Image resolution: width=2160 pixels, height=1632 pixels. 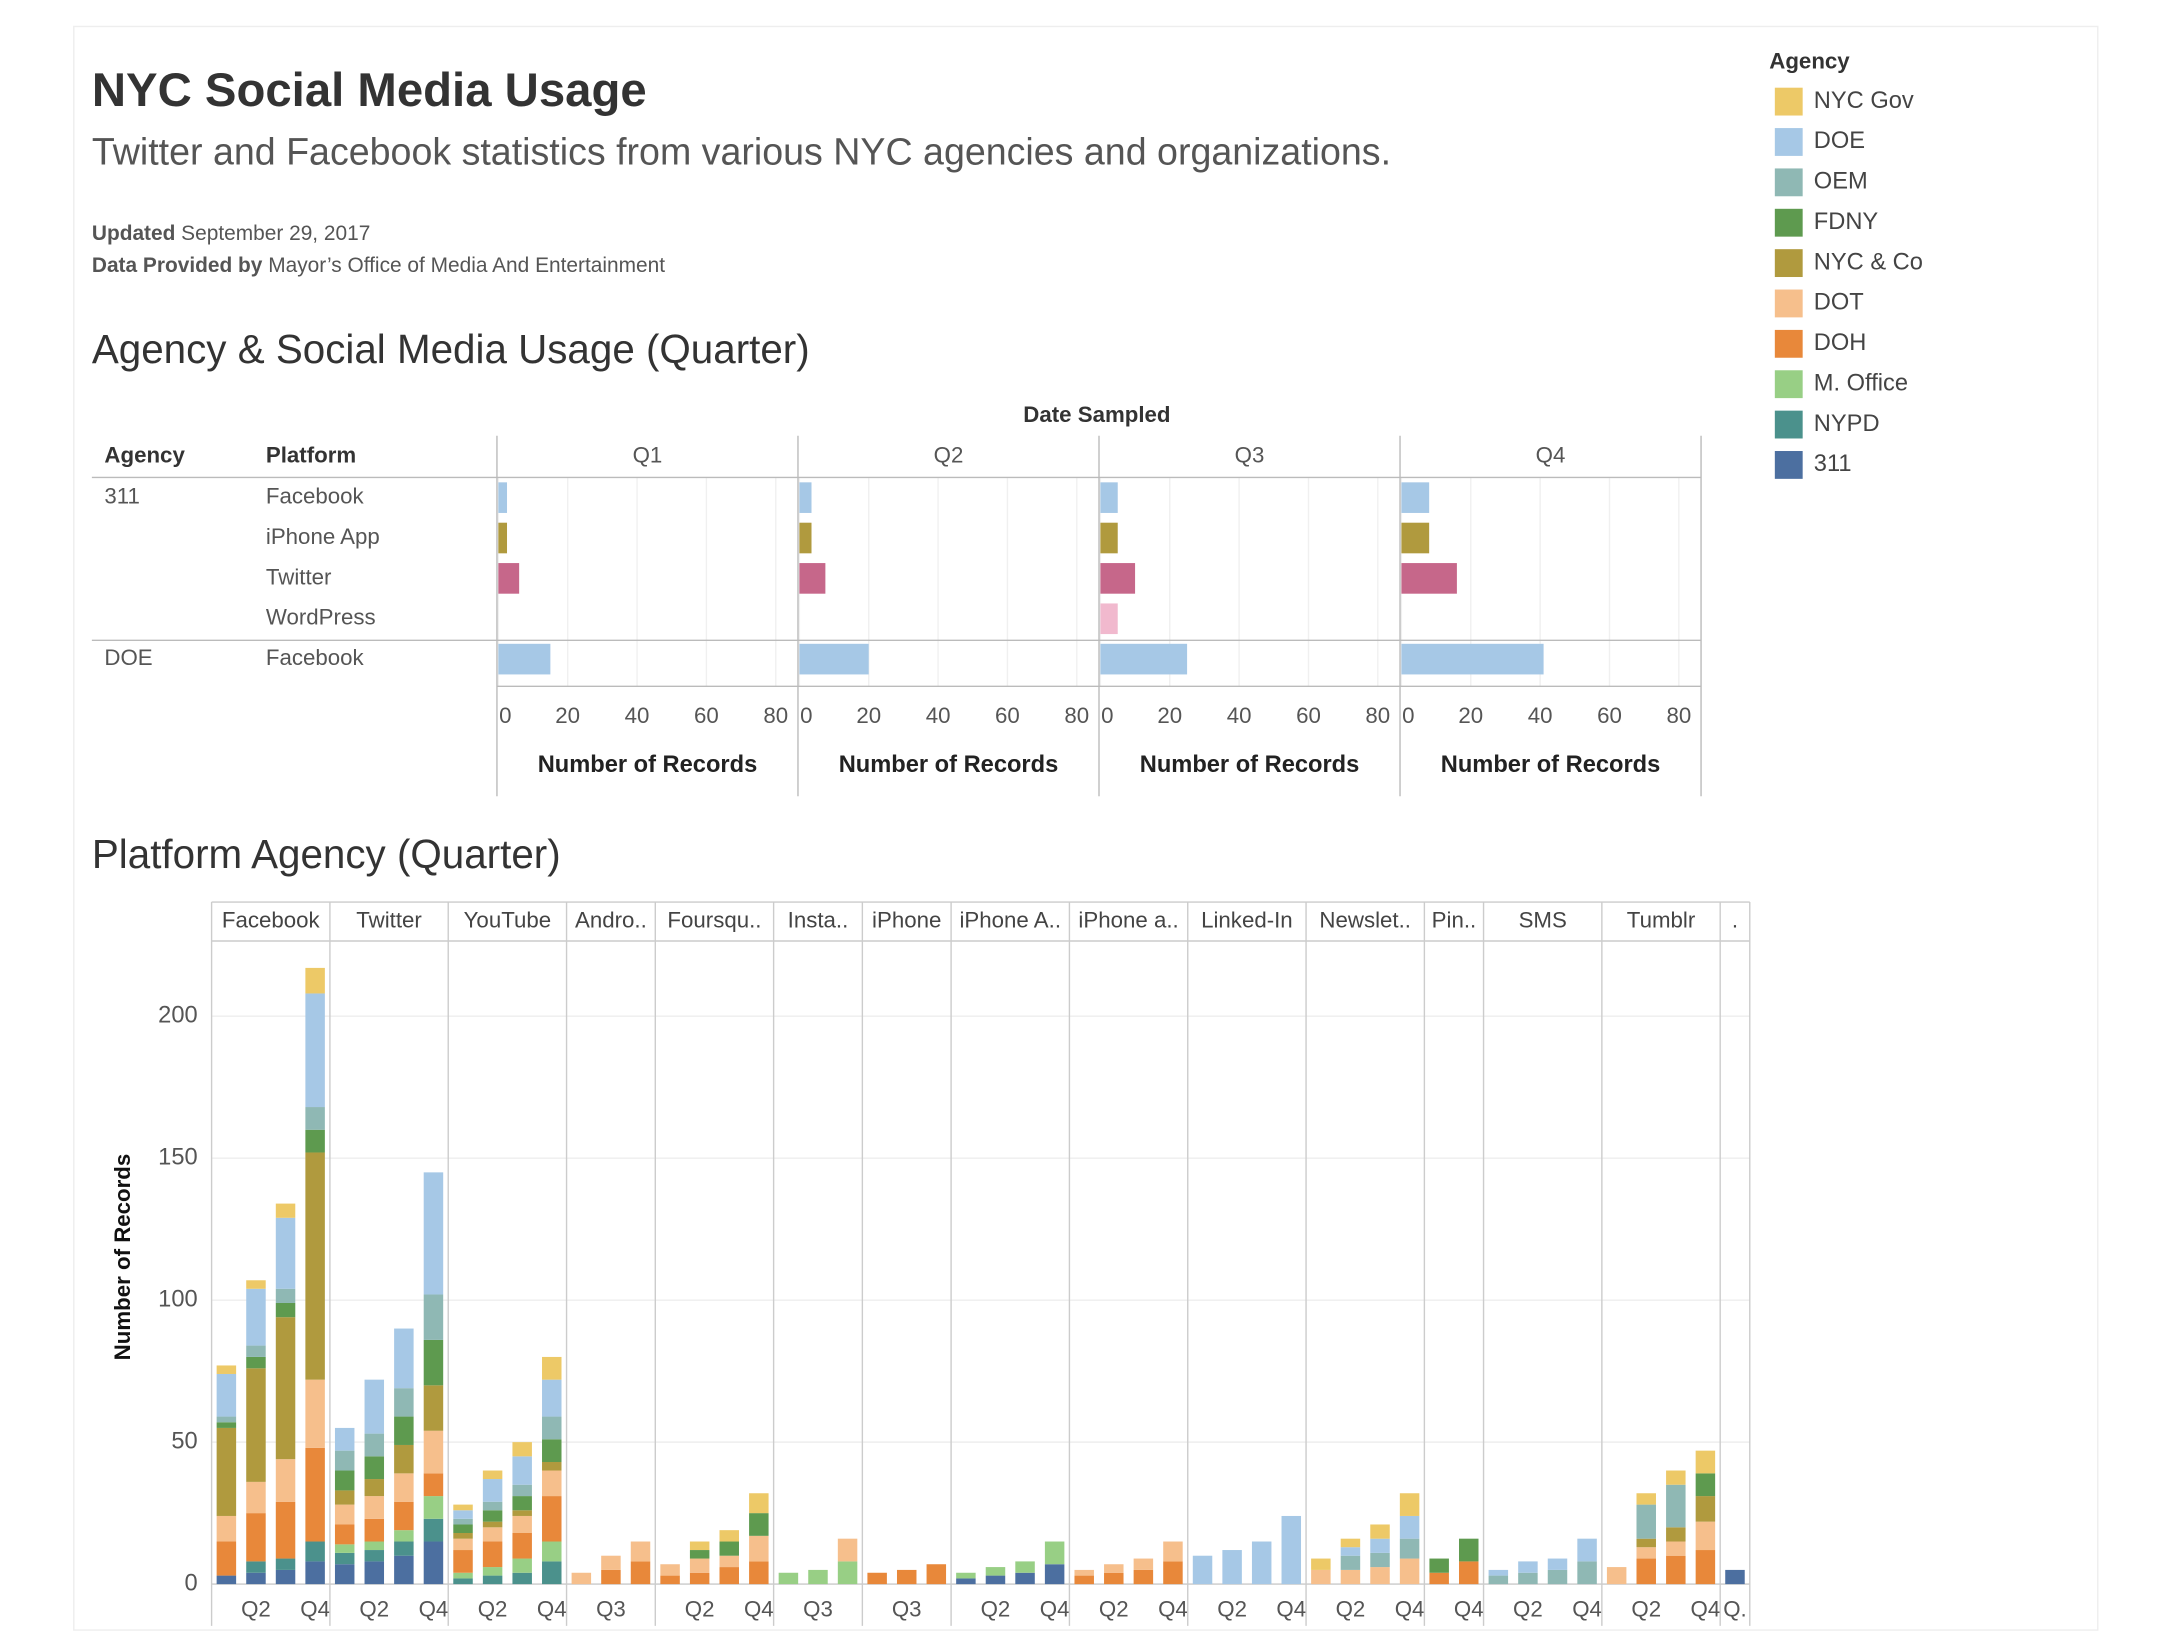 What do you see at coordinates (1543, 919) in the screenshot?
I see `facet-label: SMS` at bounding box center [1543, 919].